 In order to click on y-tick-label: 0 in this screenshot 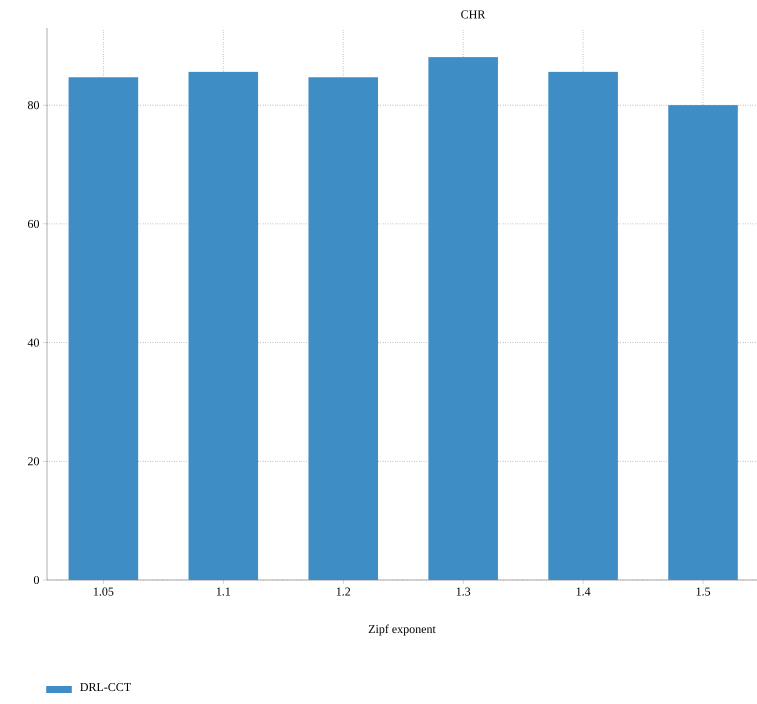, I will do `click(37, 580)`.